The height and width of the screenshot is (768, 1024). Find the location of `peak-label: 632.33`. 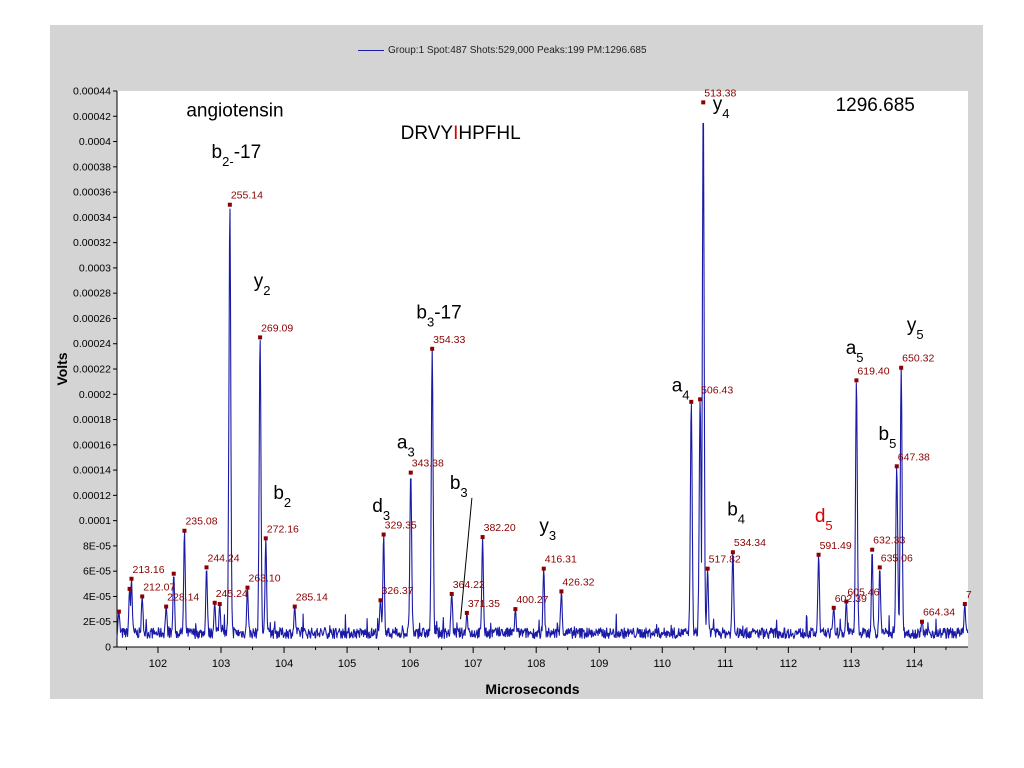

peak-label: 632.33 is located at coordinates (889, 541).